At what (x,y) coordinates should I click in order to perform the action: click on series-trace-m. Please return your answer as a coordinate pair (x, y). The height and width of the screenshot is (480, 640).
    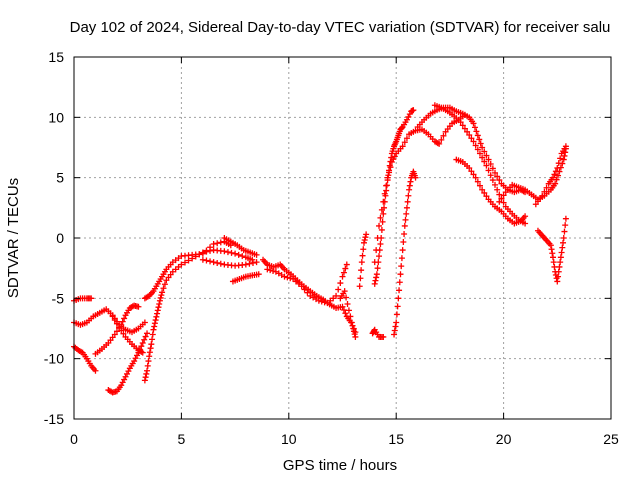
    Looking at the image, I should click on (307, 284).